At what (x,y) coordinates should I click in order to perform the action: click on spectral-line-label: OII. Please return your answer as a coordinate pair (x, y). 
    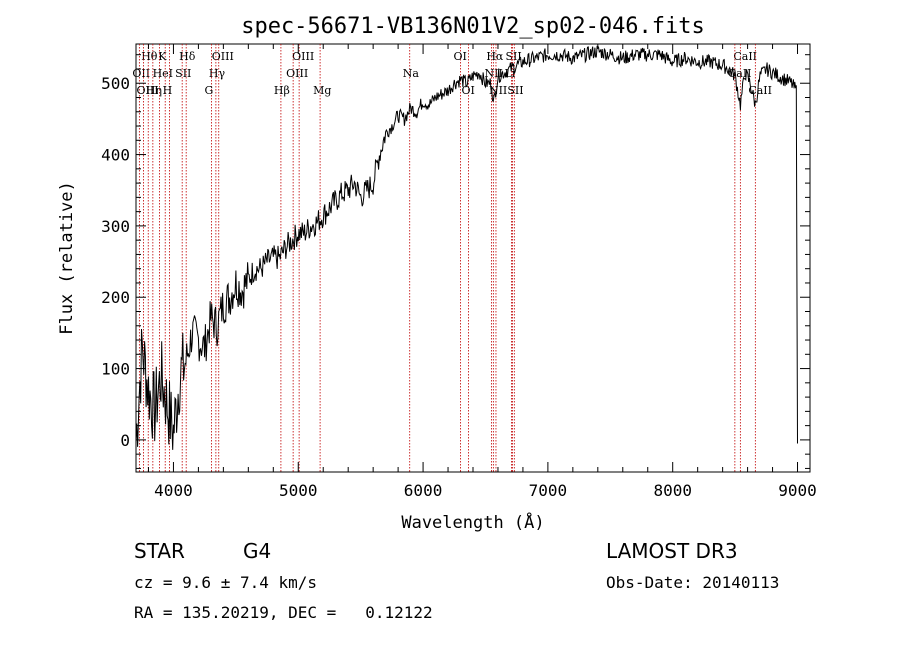
    Looking at the image, I should click on (141, 73).